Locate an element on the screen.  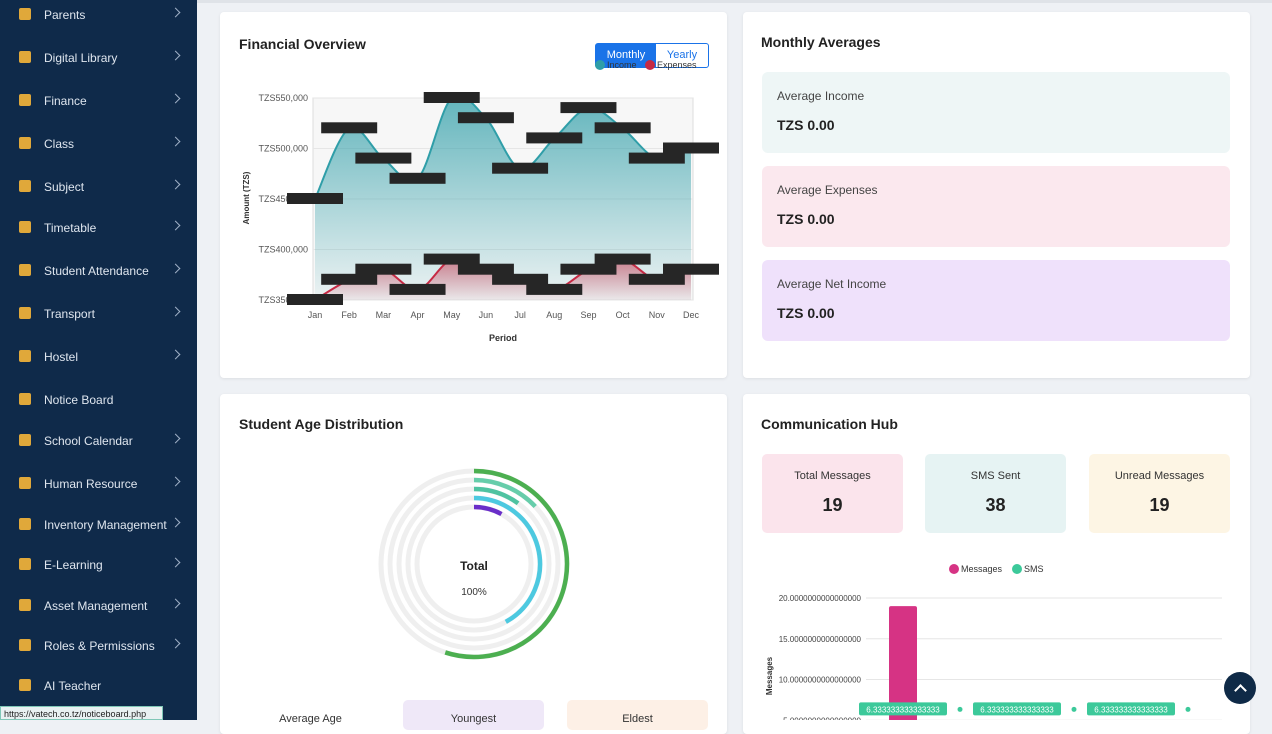
menu-item: Human Resource is located at coordinates (98, 484).